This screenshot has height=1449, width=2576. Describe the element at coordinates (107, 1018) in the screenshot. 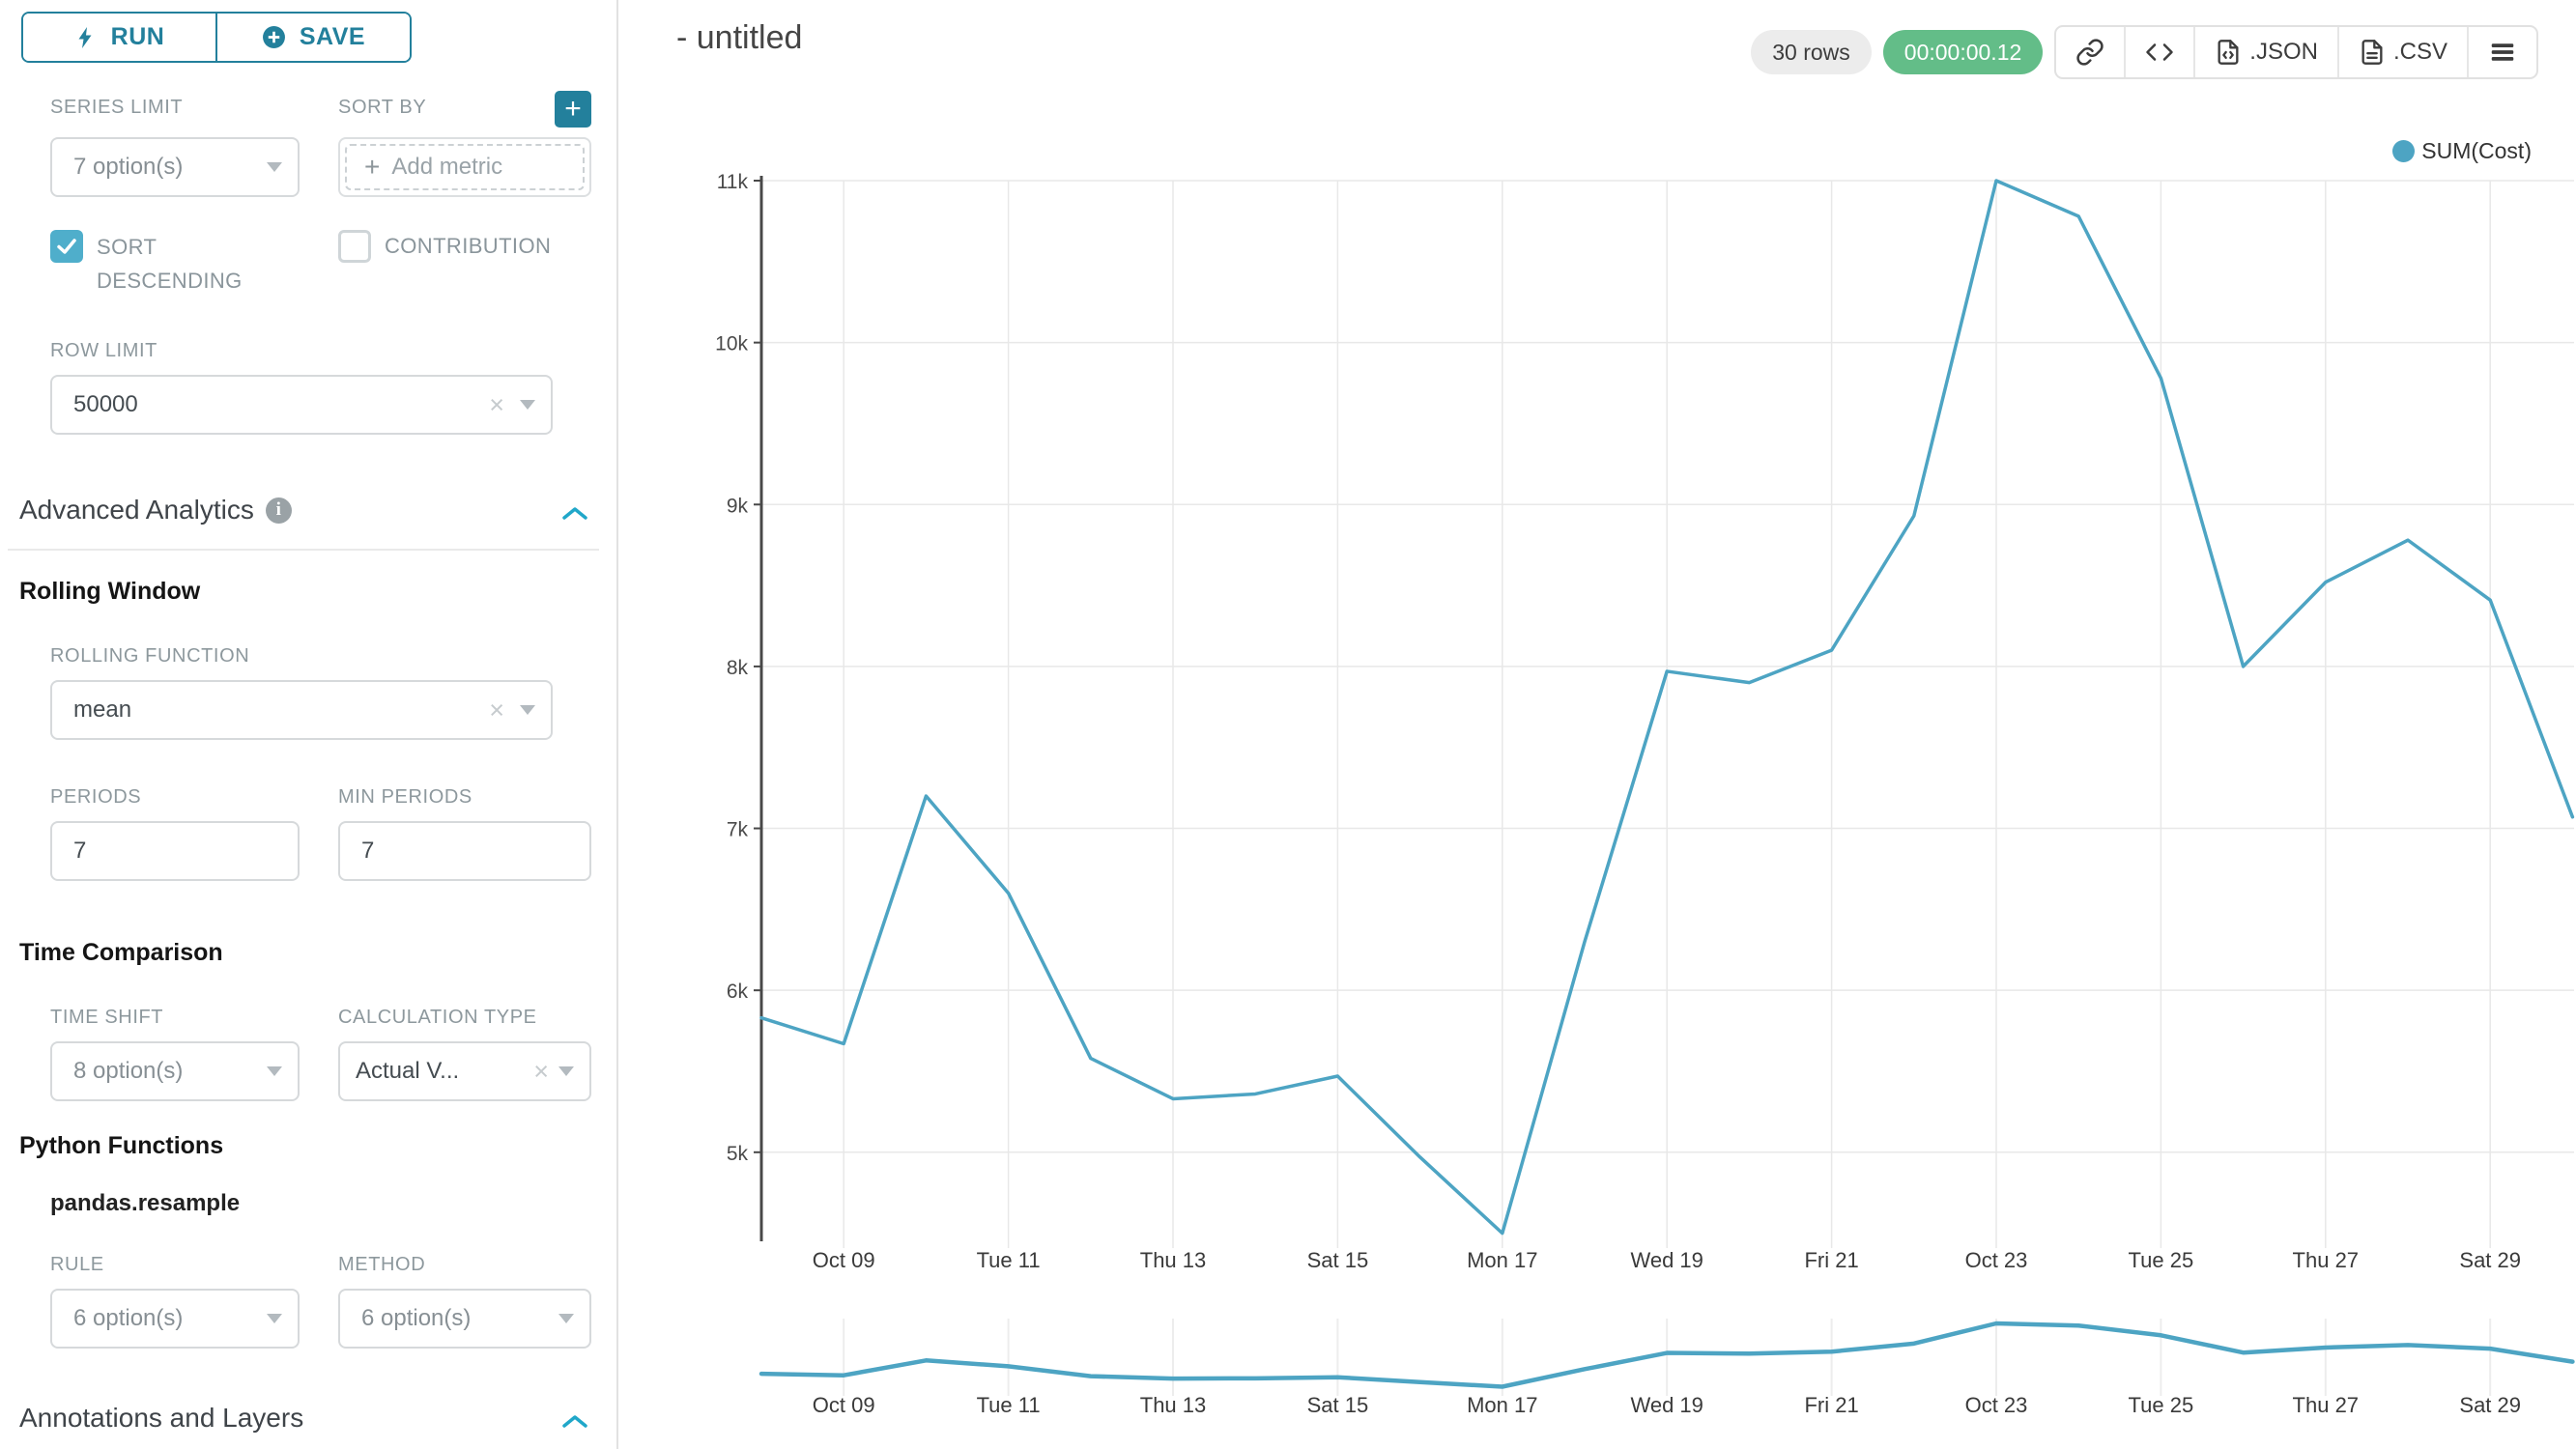

I see `time-shift-label: TIME SHIFT` at that location.